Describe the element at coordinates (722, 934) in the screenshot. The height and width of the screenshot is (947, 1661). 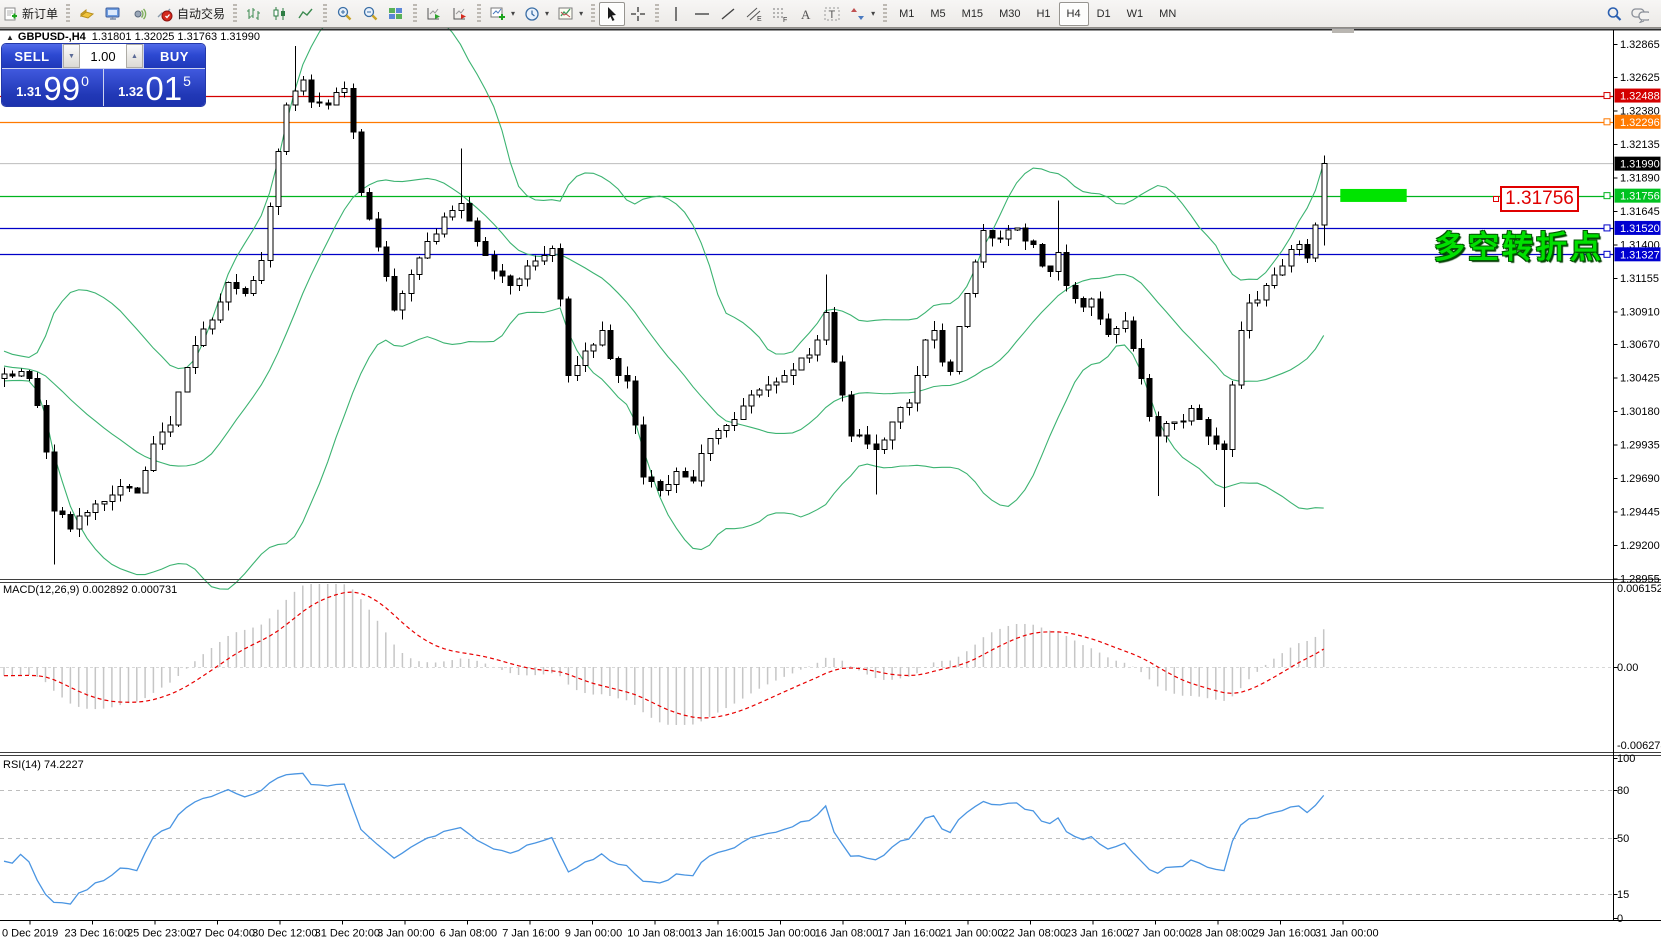
I see `time-axis-label: 13 Jan 16:00` at that location.